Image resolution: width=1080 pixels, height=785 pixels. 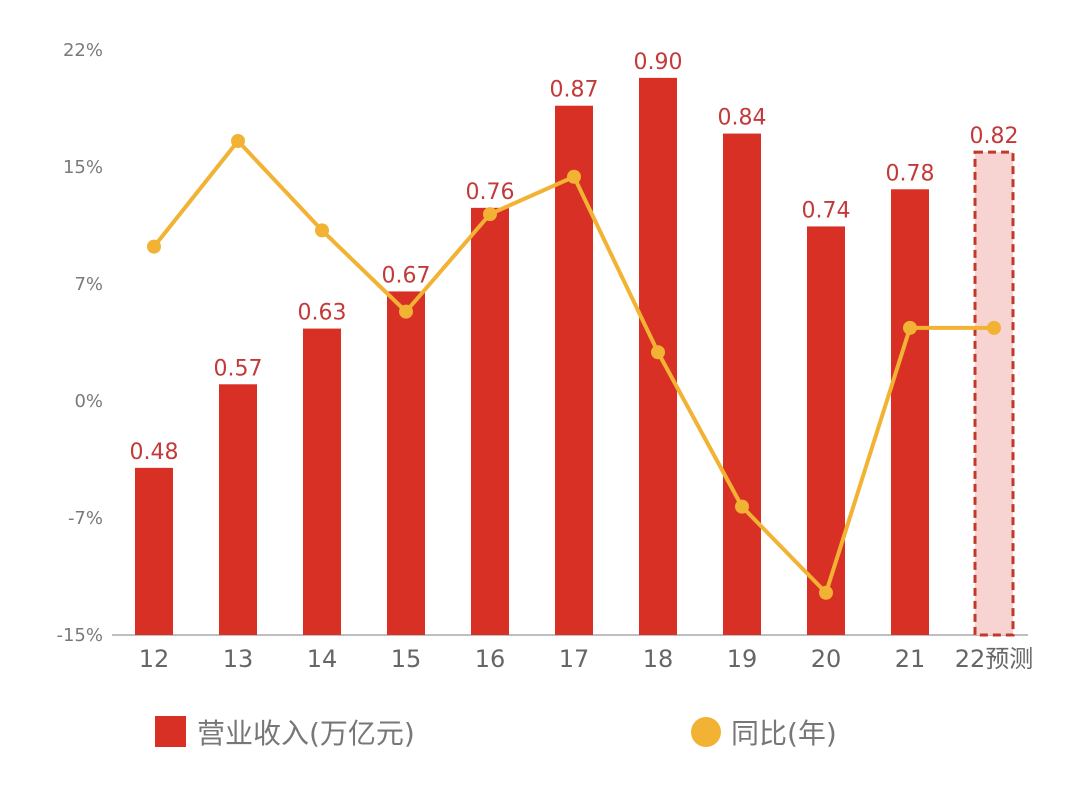 I want to click on bar-data-label: 0.48, so click(x=154, y=452).